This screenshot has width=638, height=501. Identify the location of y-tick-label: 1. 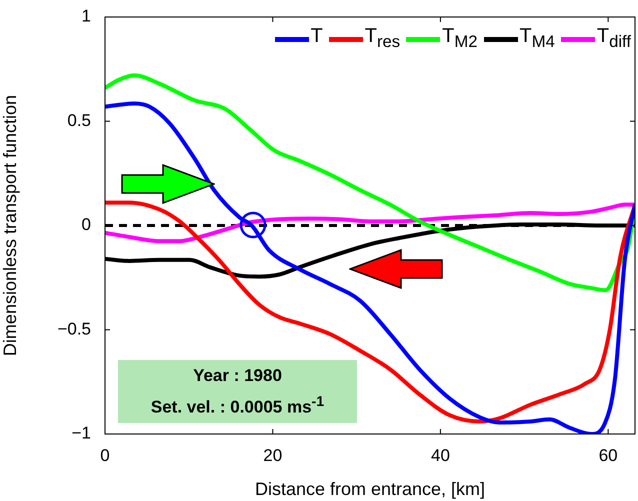
(86, 16).